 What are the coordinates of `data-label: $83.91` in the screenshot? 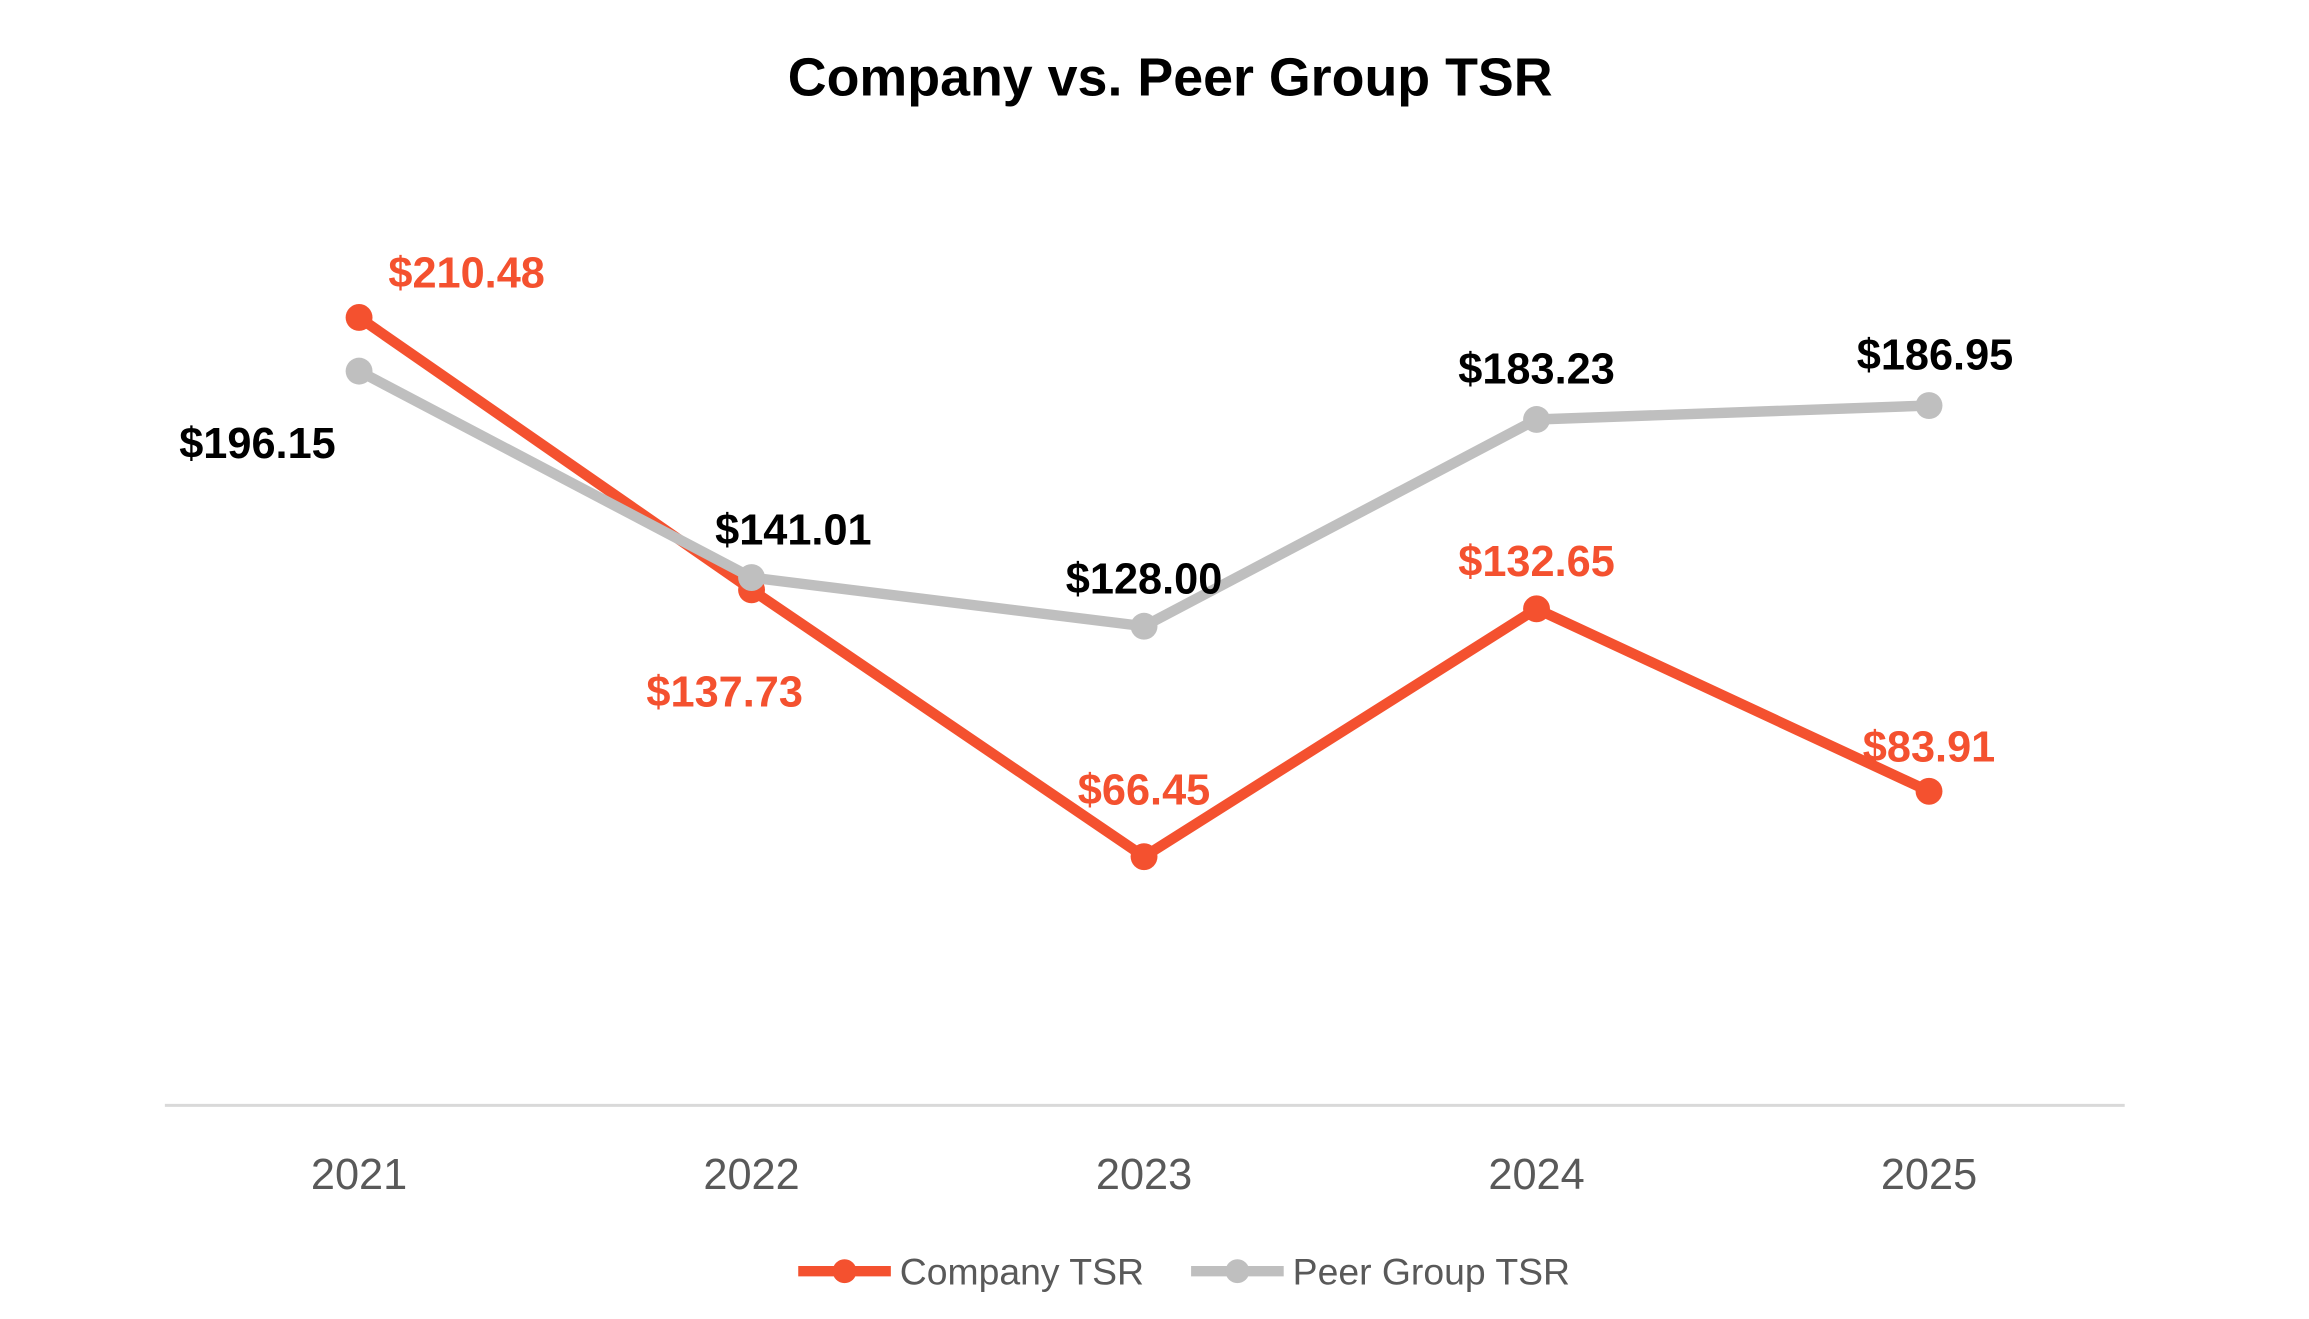 It's located at (1929, 747).